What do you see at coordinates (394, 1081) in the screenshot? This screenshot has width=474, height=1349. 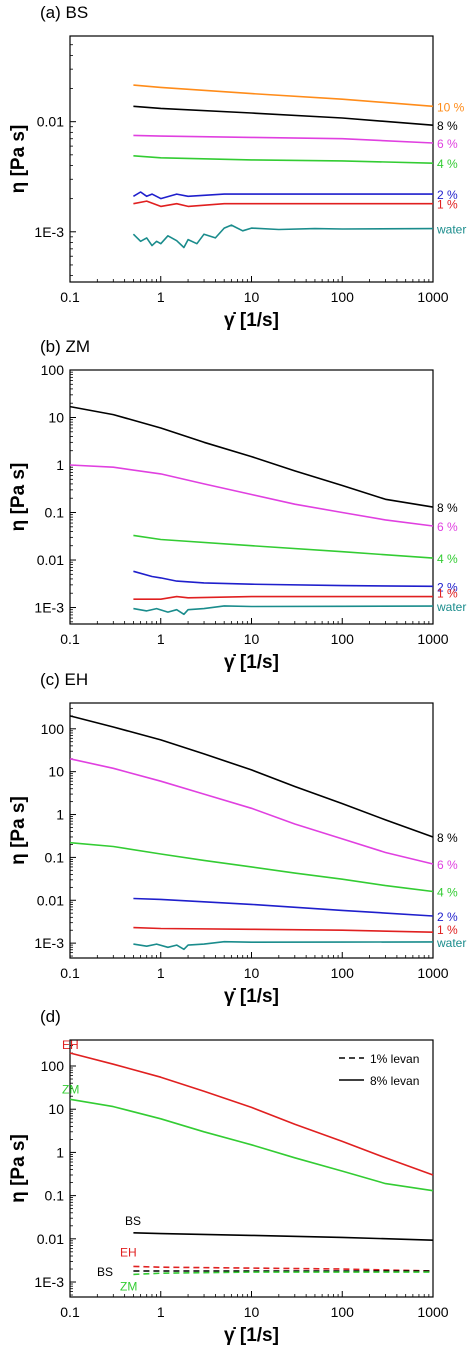 I see `legend-label: 8% levan` at bounding box center [394, 1081].